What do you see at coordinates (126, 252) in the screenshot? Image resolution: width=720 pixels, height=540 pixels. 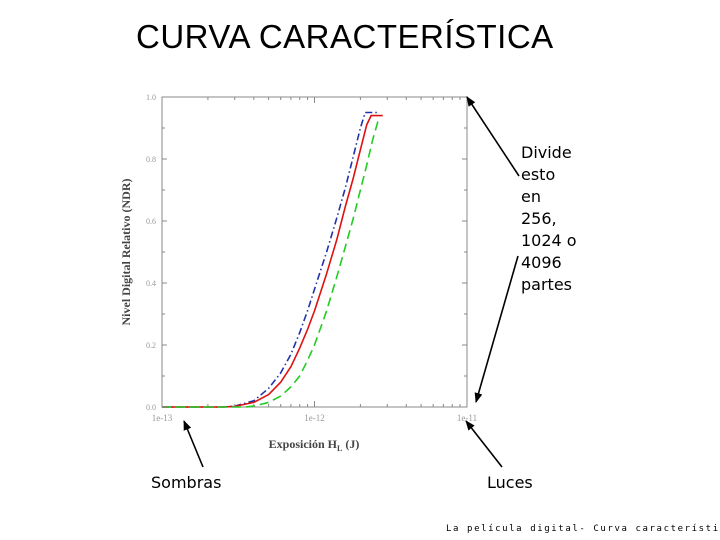 I see `y-axis-label: Nivel Digital Relativo (NDR)` at bounding box center [126, 252].